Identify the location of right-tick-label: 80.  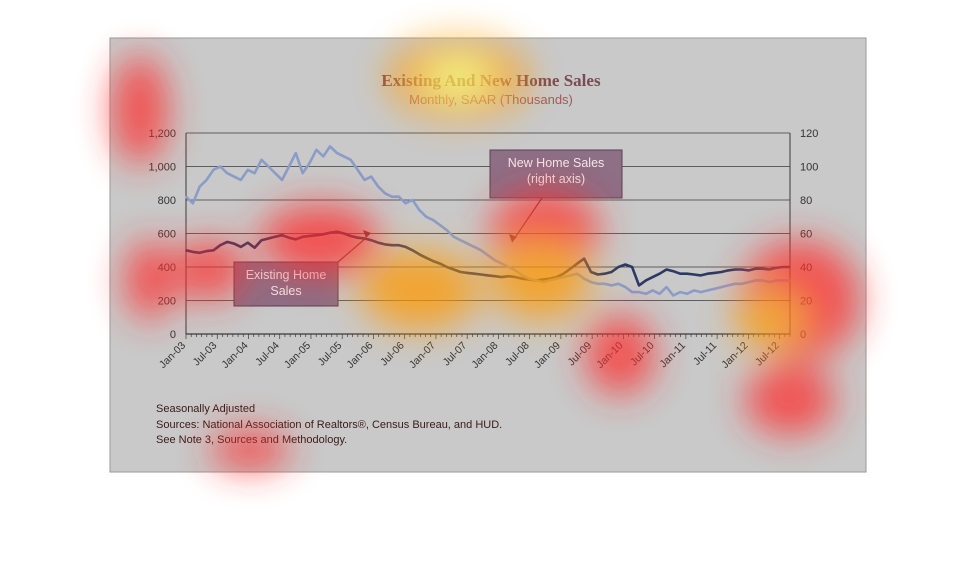
(806, 201).